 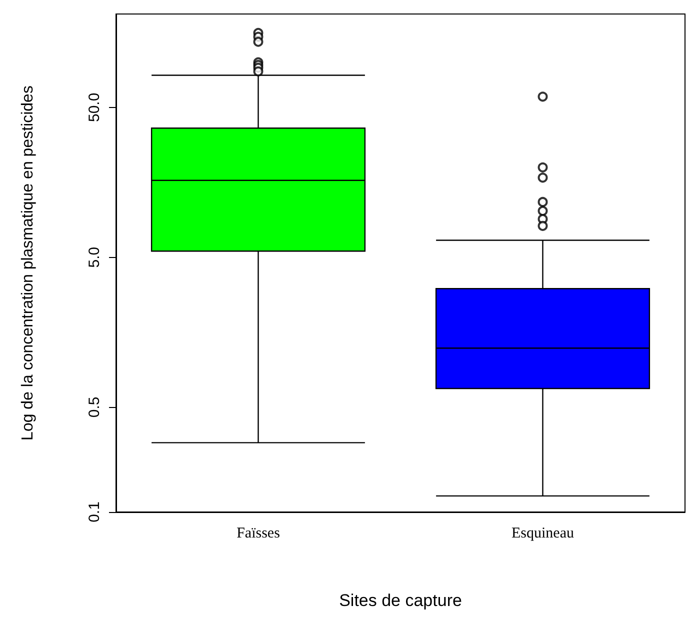 What do you see at coordinates (28, 263) in the screenshot?
I see `y-axis-title: Log de la concentration plasmatique en pesticides` at bounding box center [28, 263].